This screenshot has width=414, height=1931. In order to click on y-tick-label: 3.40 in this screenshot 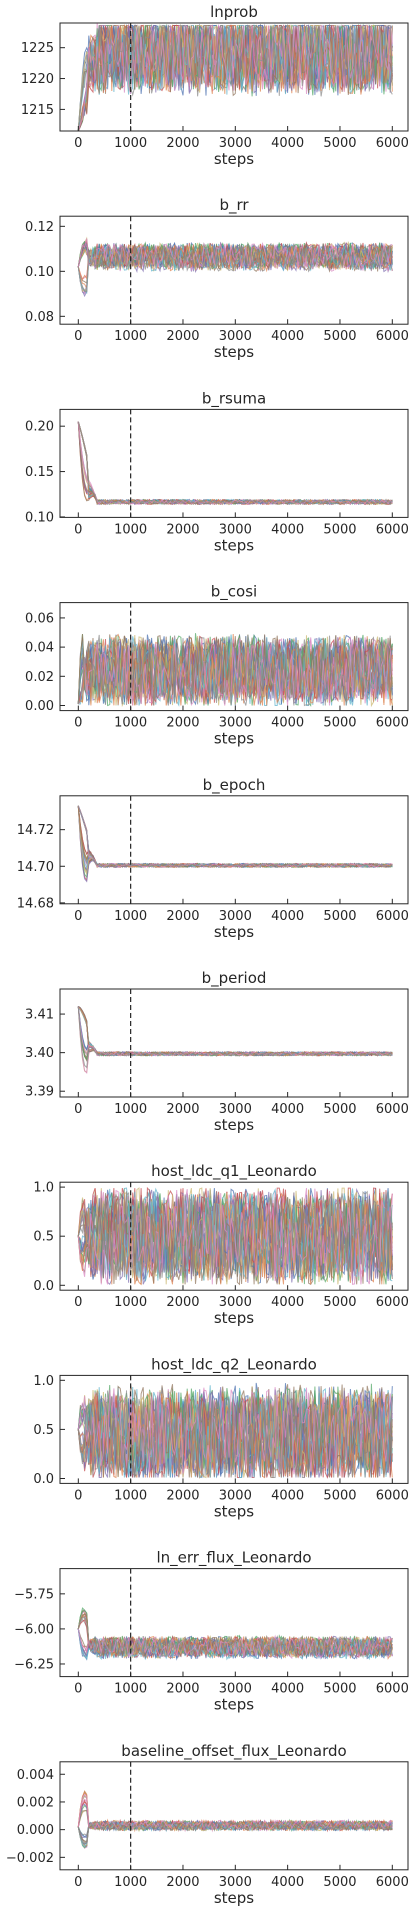, I will do `click(39, 1053)`.